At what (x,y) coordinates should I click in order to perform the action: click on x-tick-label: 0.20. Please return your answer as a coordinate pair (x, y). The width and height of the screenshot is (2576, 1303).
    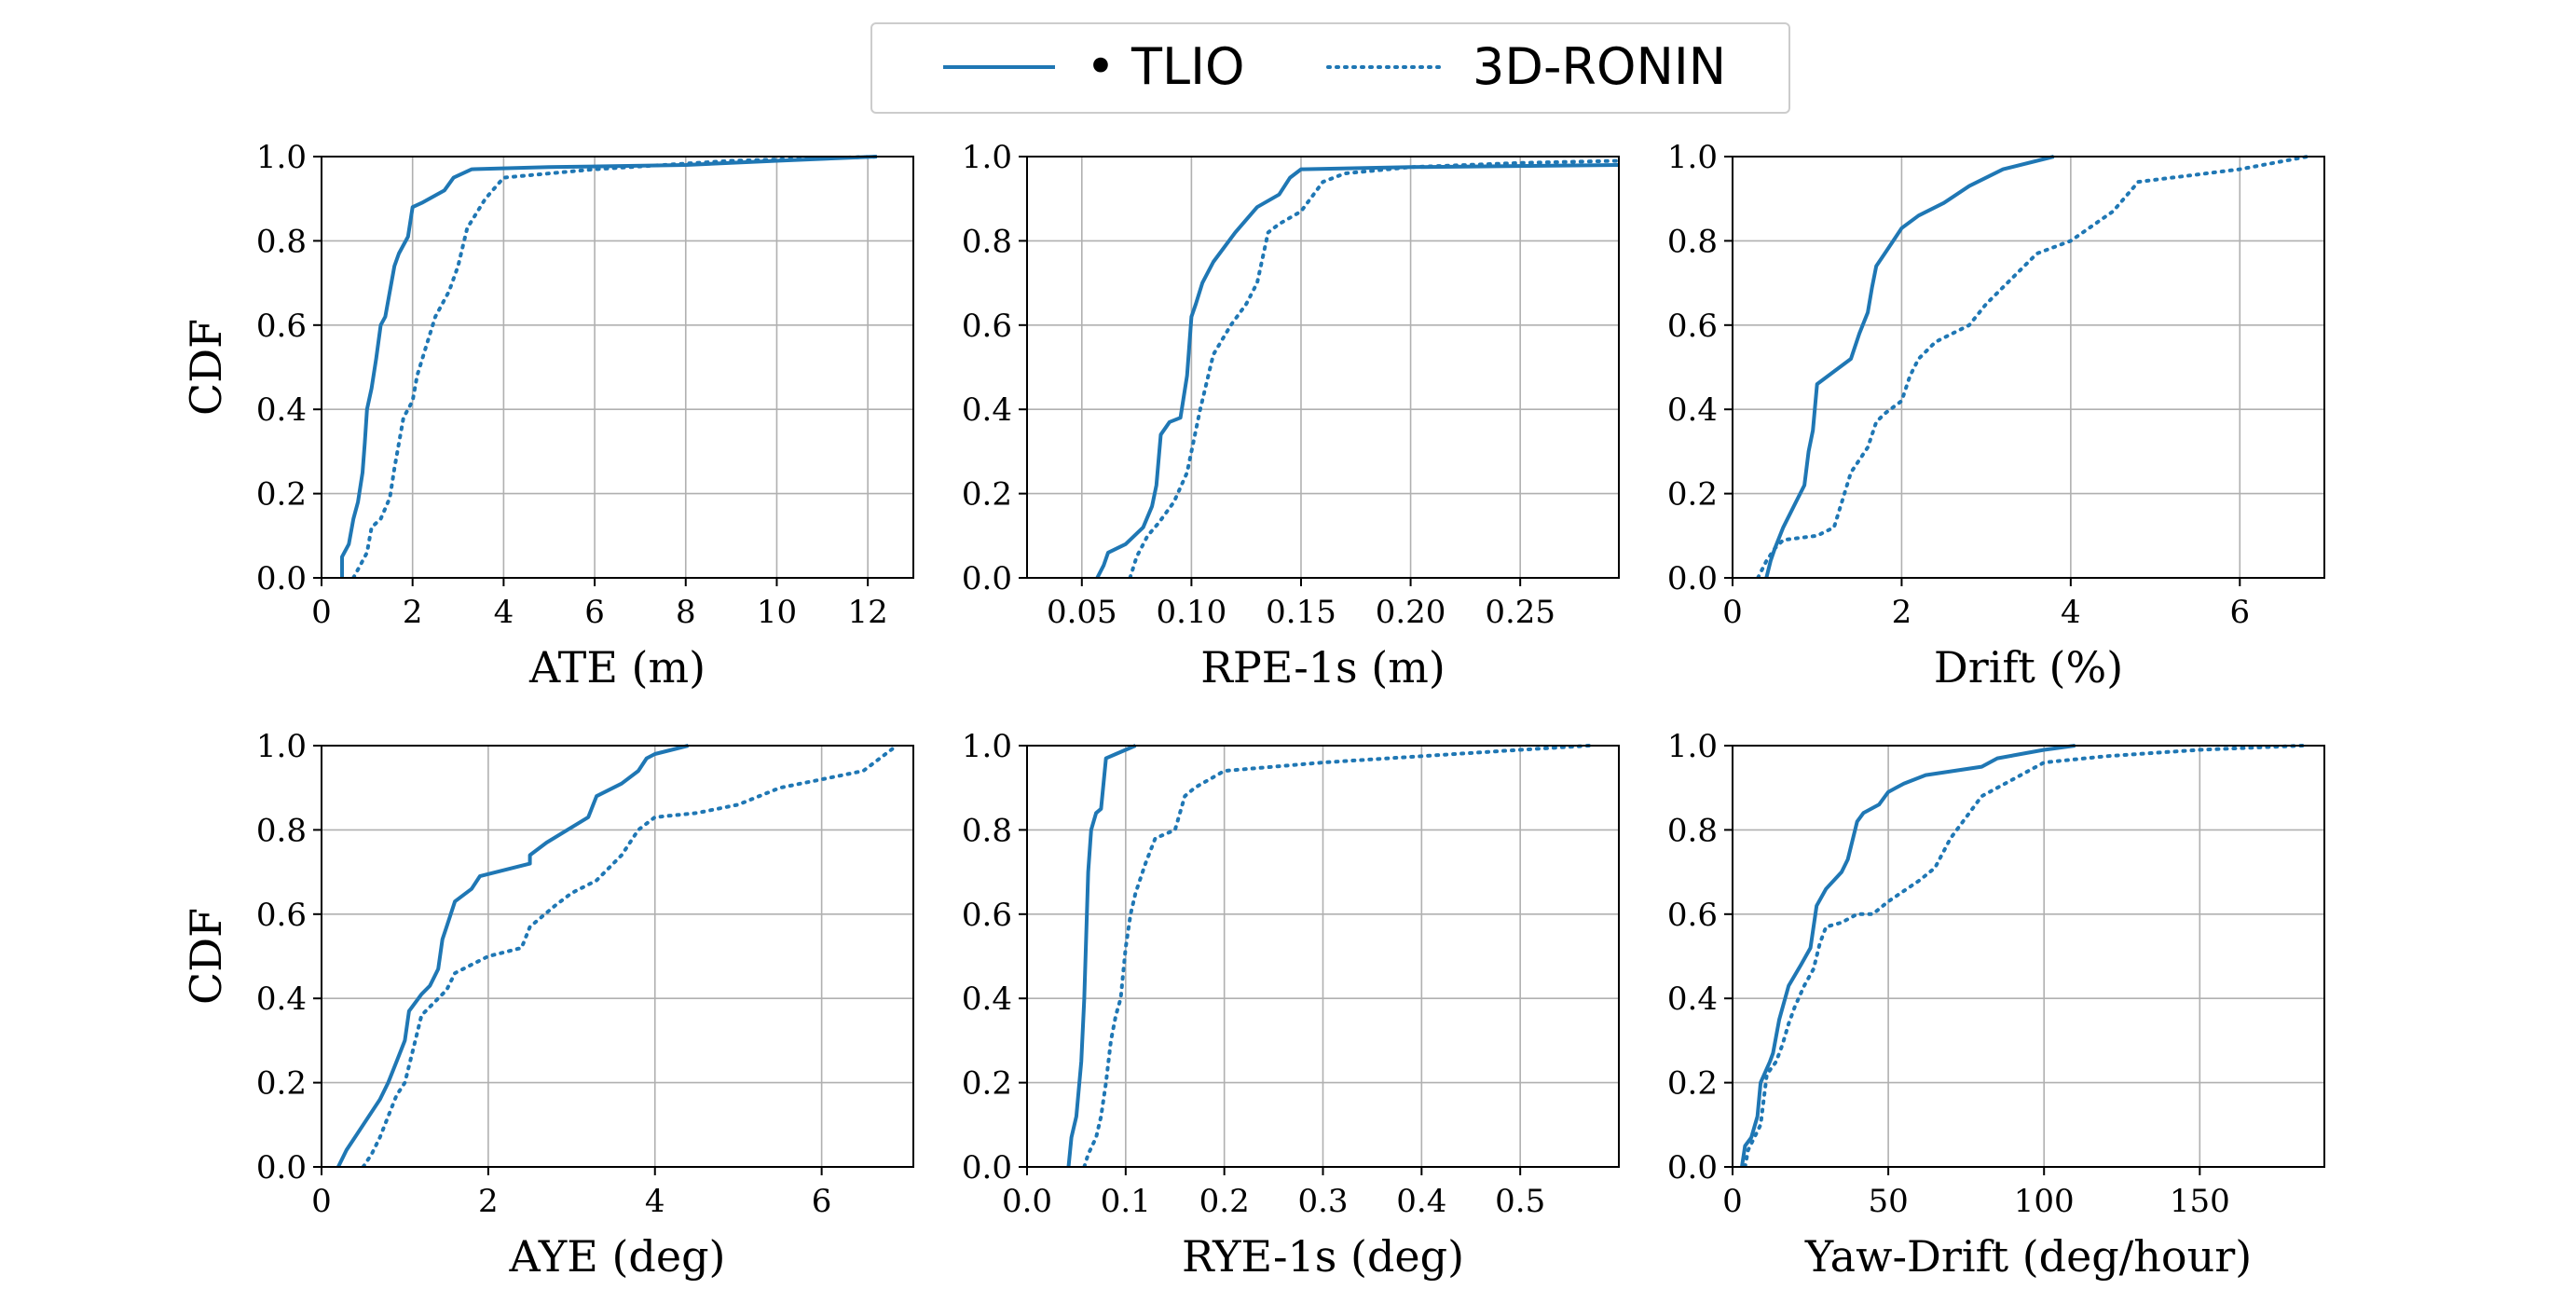
    Looking at the image, I should click on (1411, 612).